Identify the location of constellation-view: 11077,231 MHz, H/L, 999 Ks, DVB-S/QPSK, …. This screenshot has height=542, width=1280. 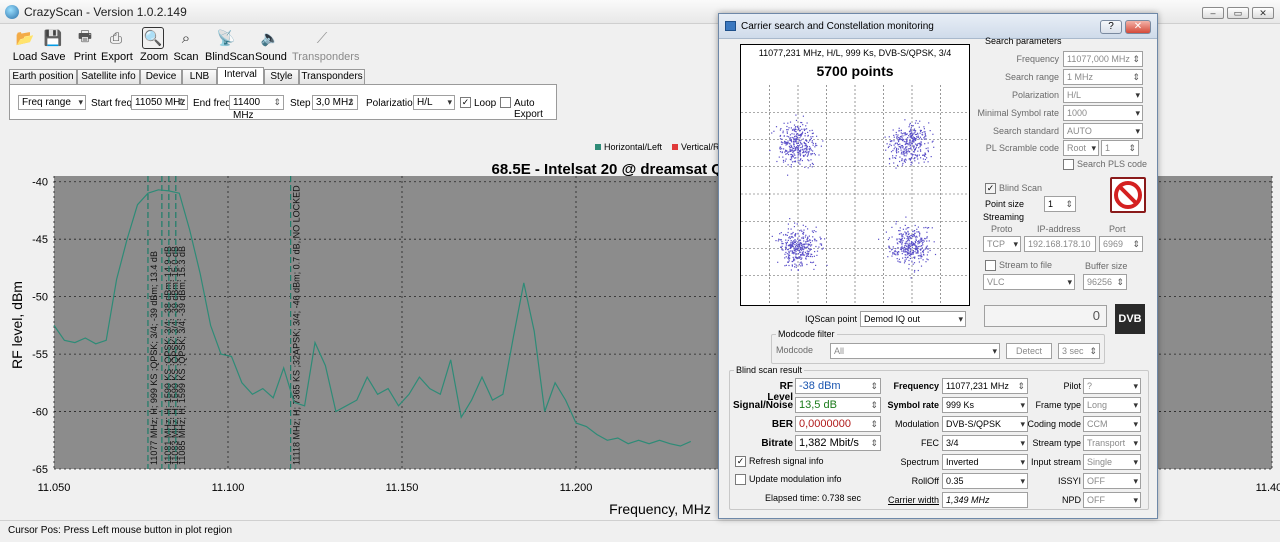
(855, 175).